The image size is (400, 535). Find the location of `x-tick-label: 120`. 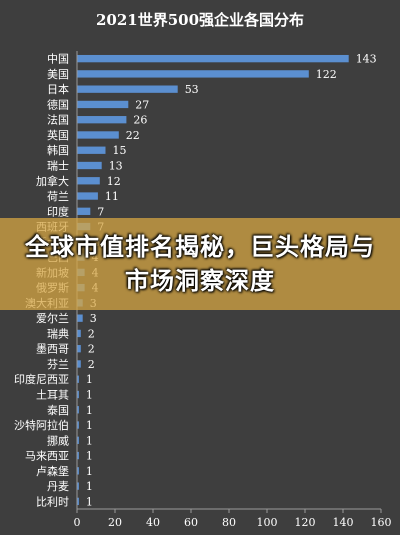

x-tick-label: 120 is located at coordinates (305, 522).